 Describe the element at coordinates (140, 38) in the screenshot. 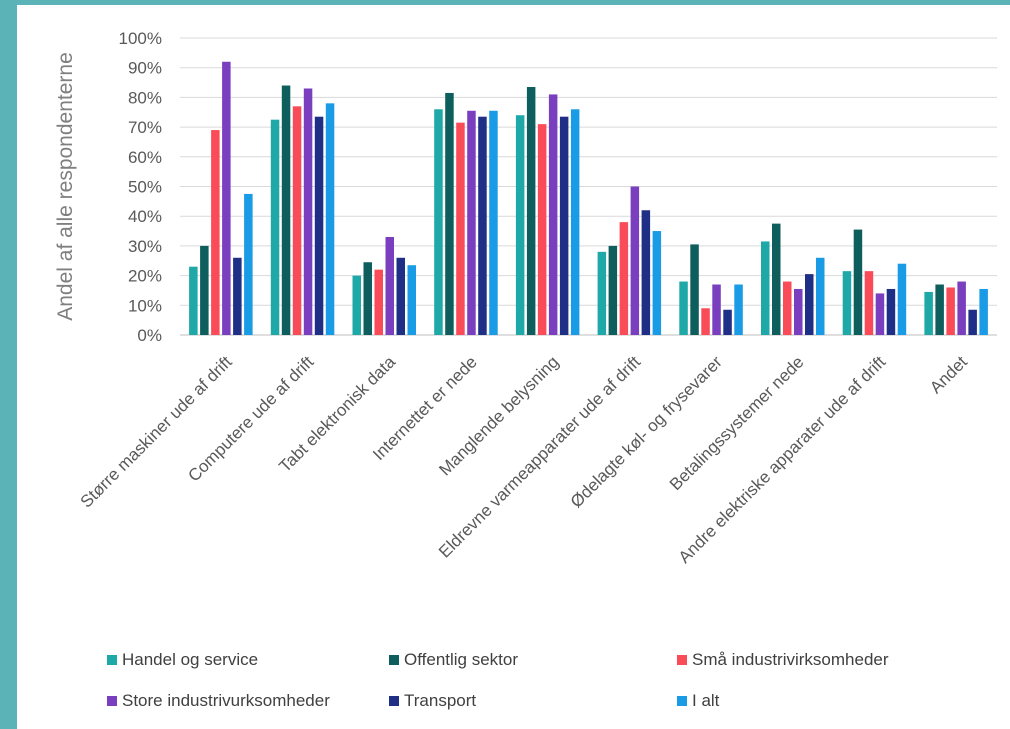

I see `y-tick-label: 100%` at that location.